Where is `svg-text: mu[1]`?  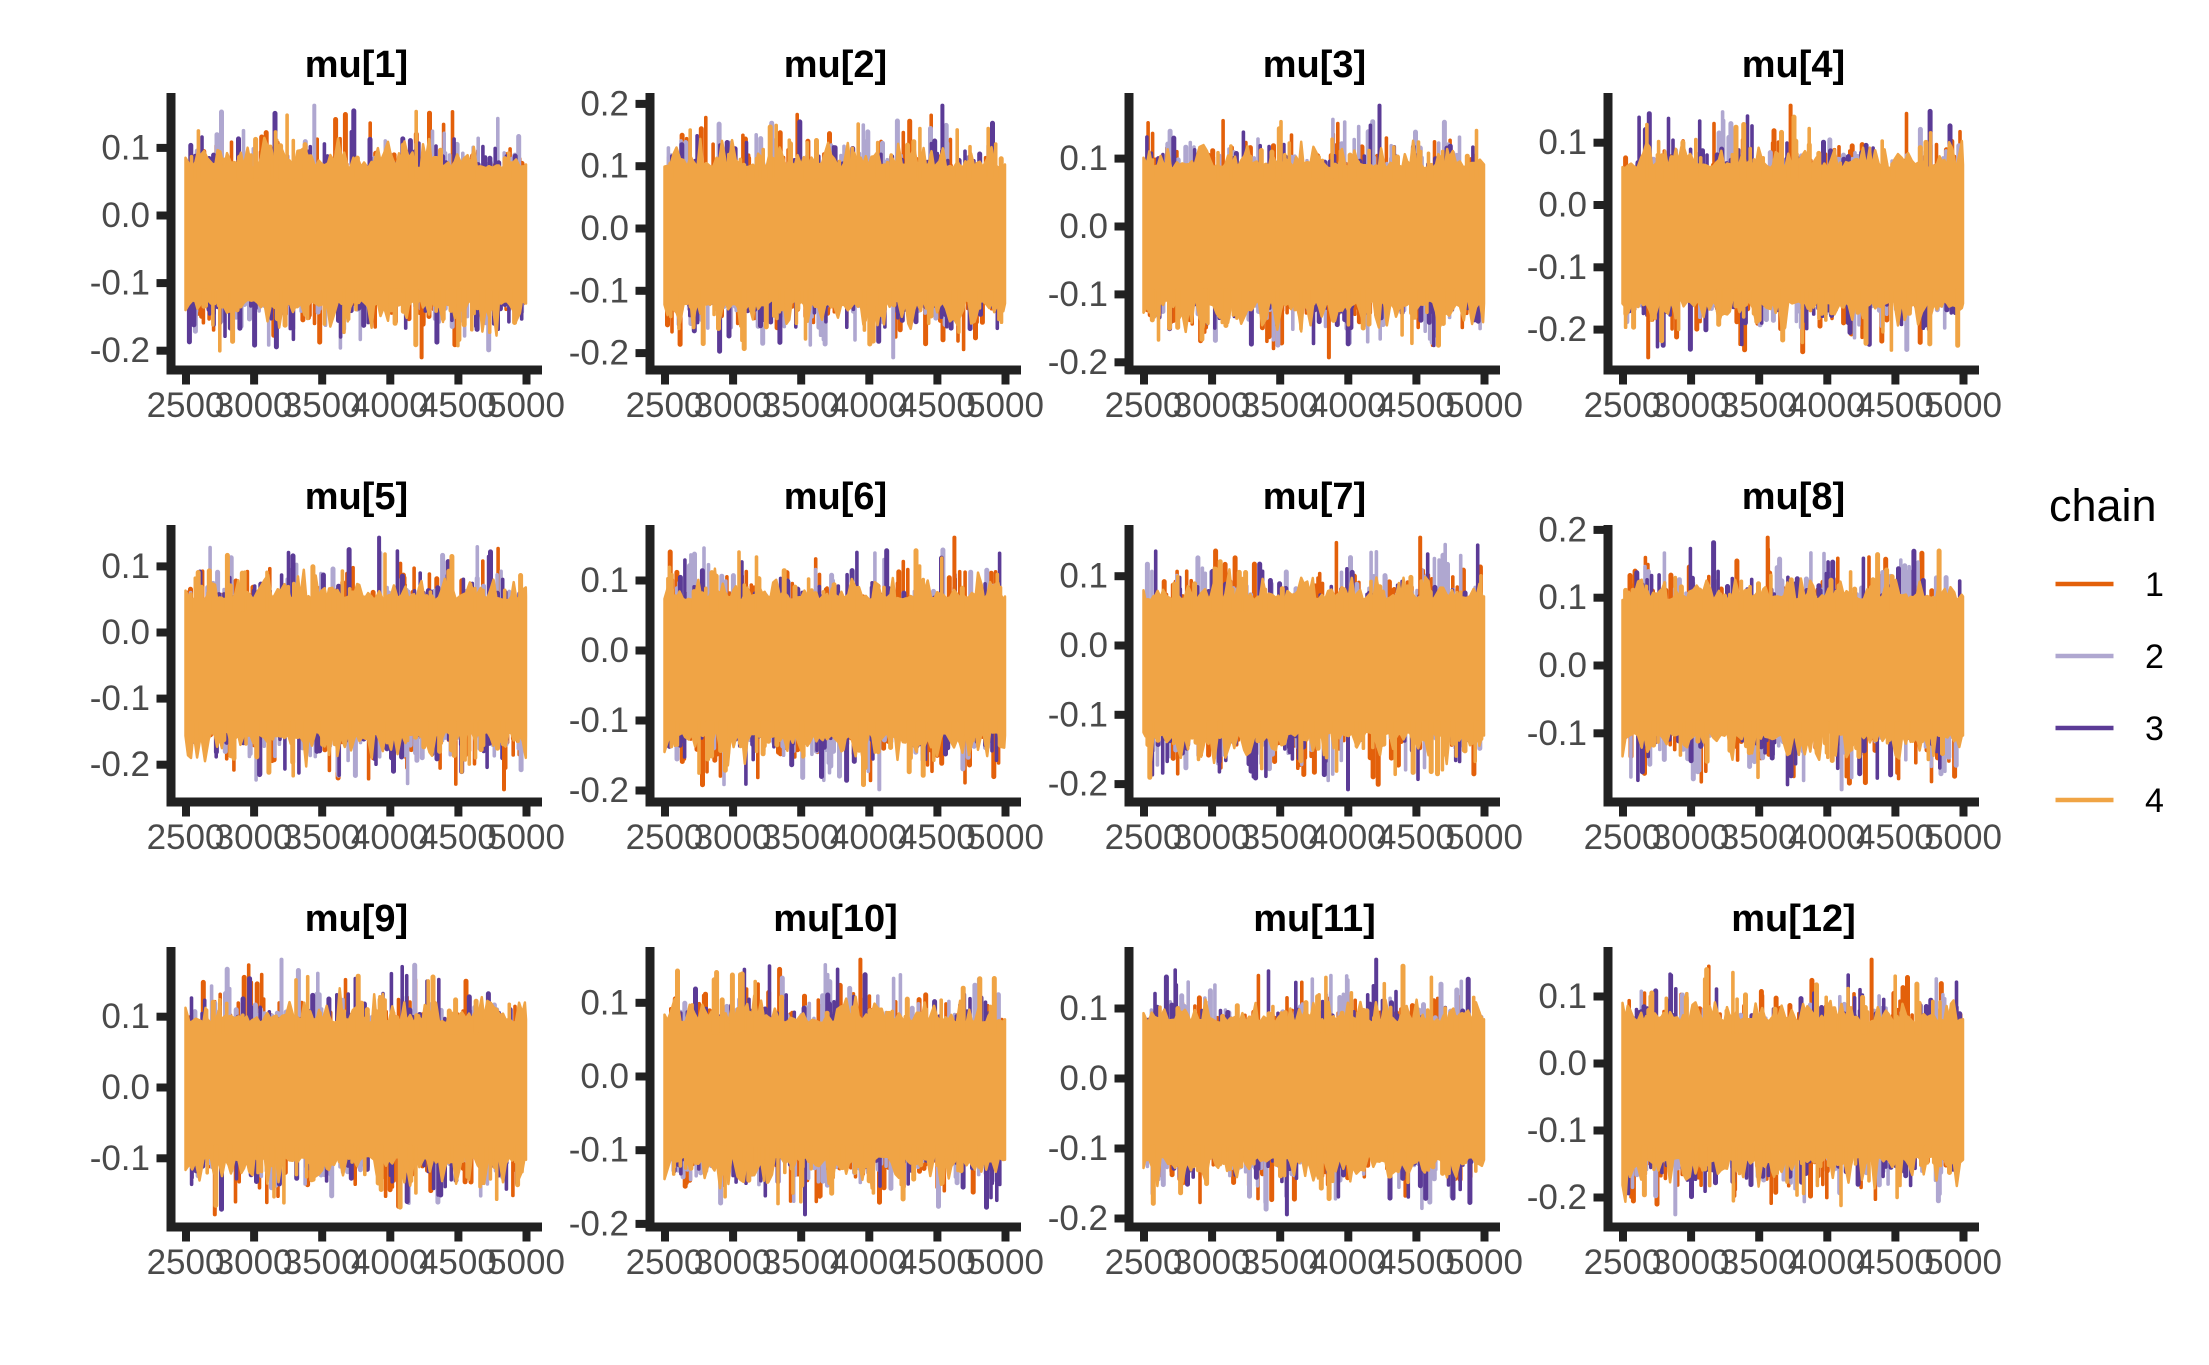 svg-text: mu[1] is located at coordinates (356, 65).